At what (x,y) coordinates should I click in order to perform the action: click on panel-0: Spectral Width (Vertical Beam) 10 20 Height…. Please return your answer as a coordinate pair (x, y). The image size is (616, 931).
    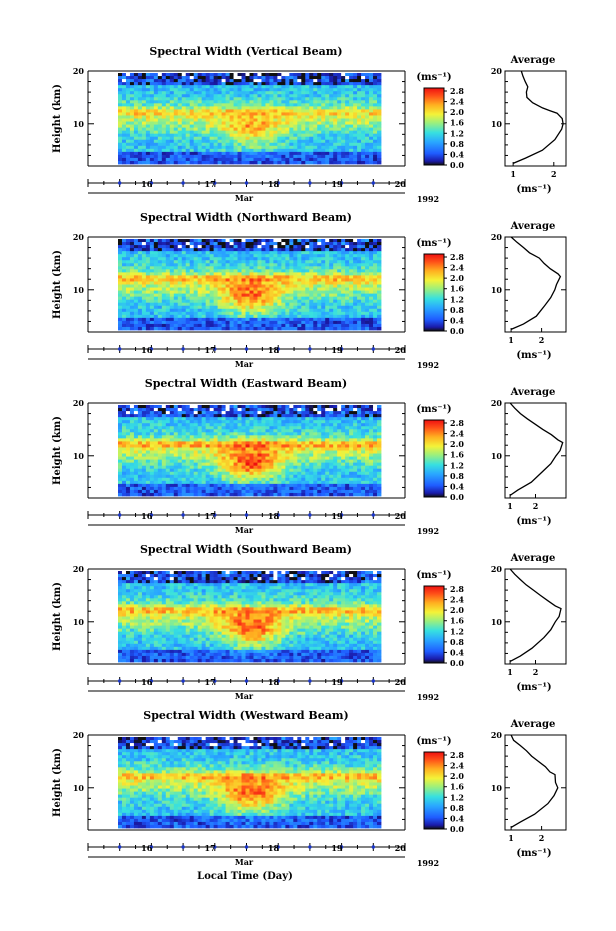
    Looking at the image, I should click on (309, 124).